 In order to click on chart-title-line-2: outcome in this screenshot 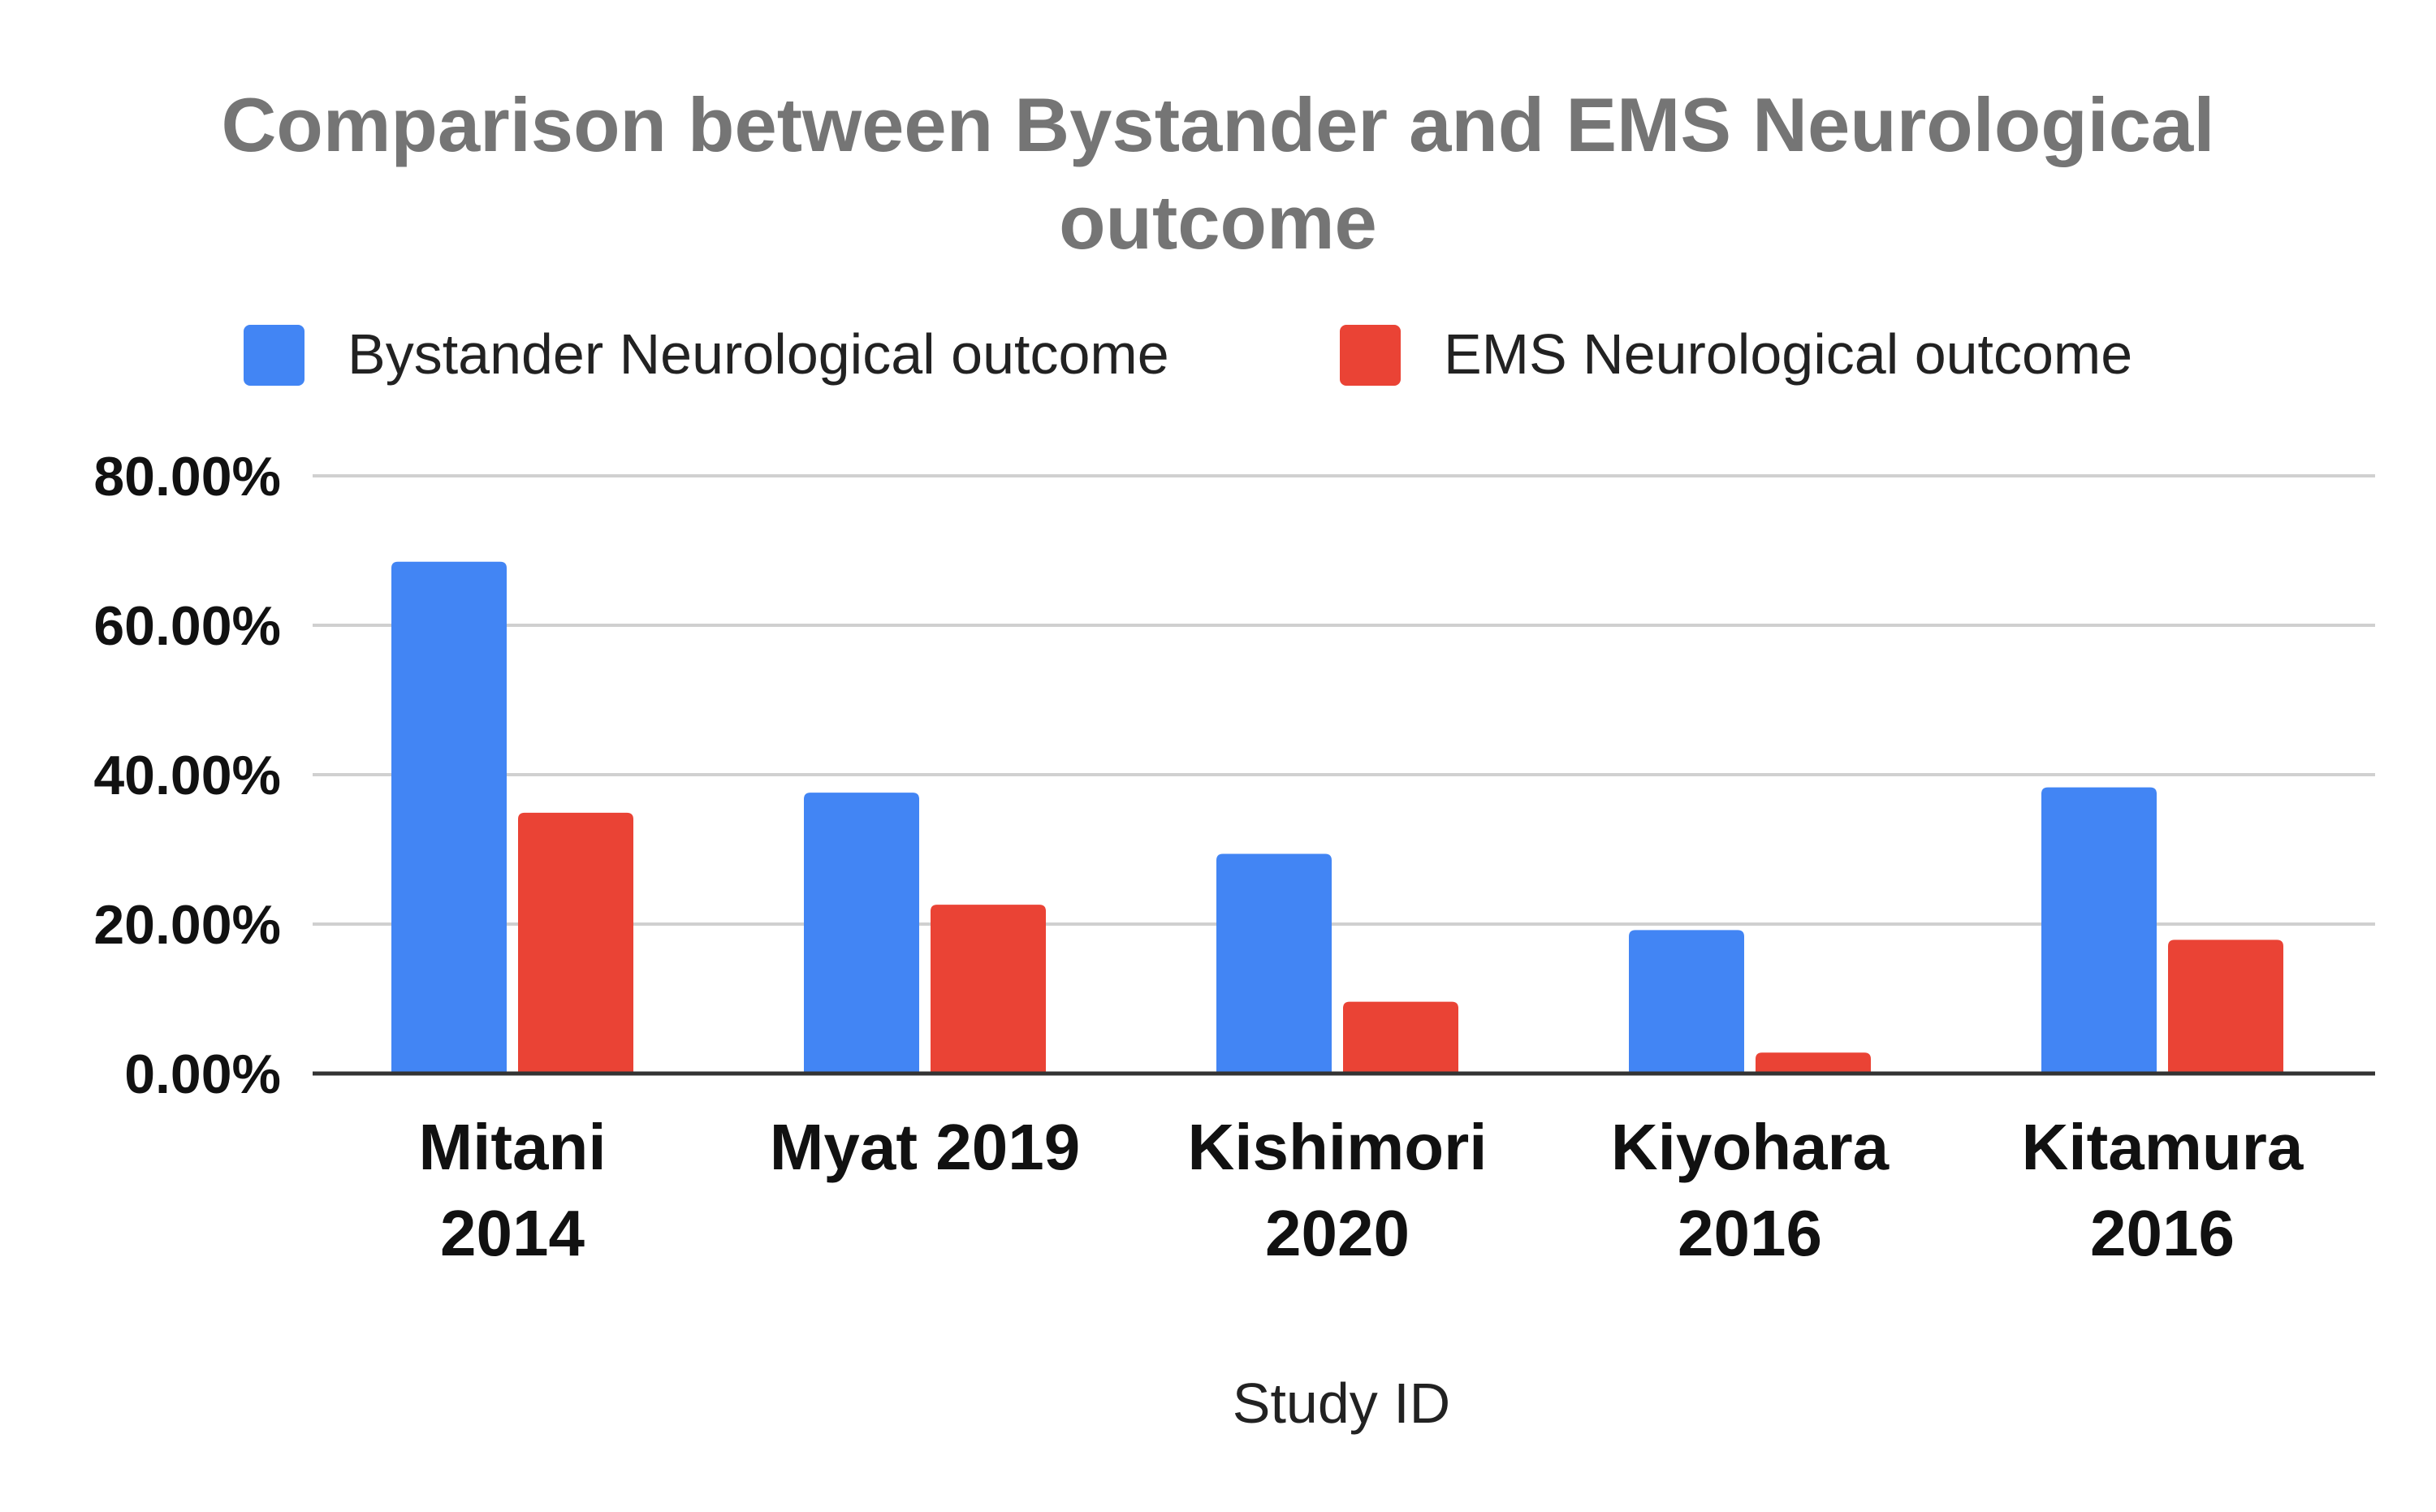, I will do `click(1218, 222)`.